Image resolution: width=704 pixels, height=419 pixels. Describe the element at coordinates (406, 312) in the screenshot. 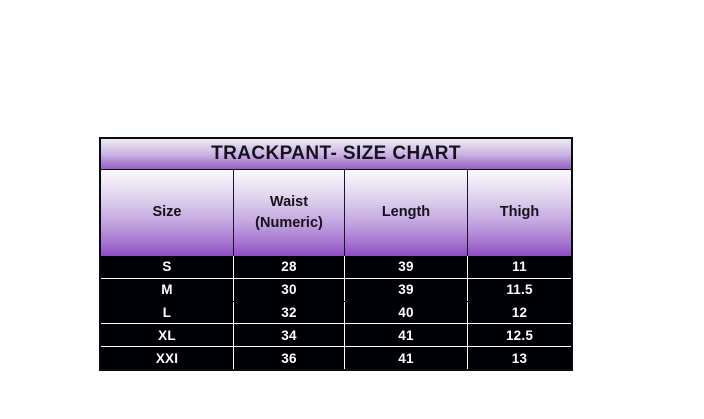

I see `cell-length: 40` at that location.